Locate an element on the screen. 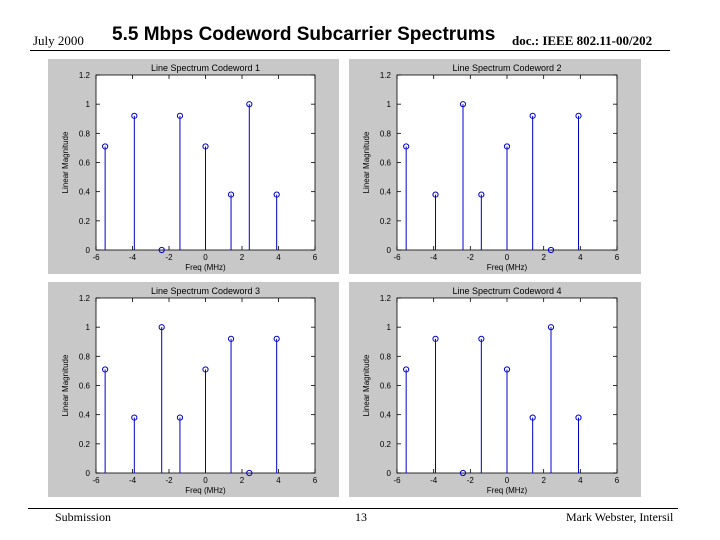  chart-title: Line Spectrum Codeword 2 is located at coordinates (506, 68).